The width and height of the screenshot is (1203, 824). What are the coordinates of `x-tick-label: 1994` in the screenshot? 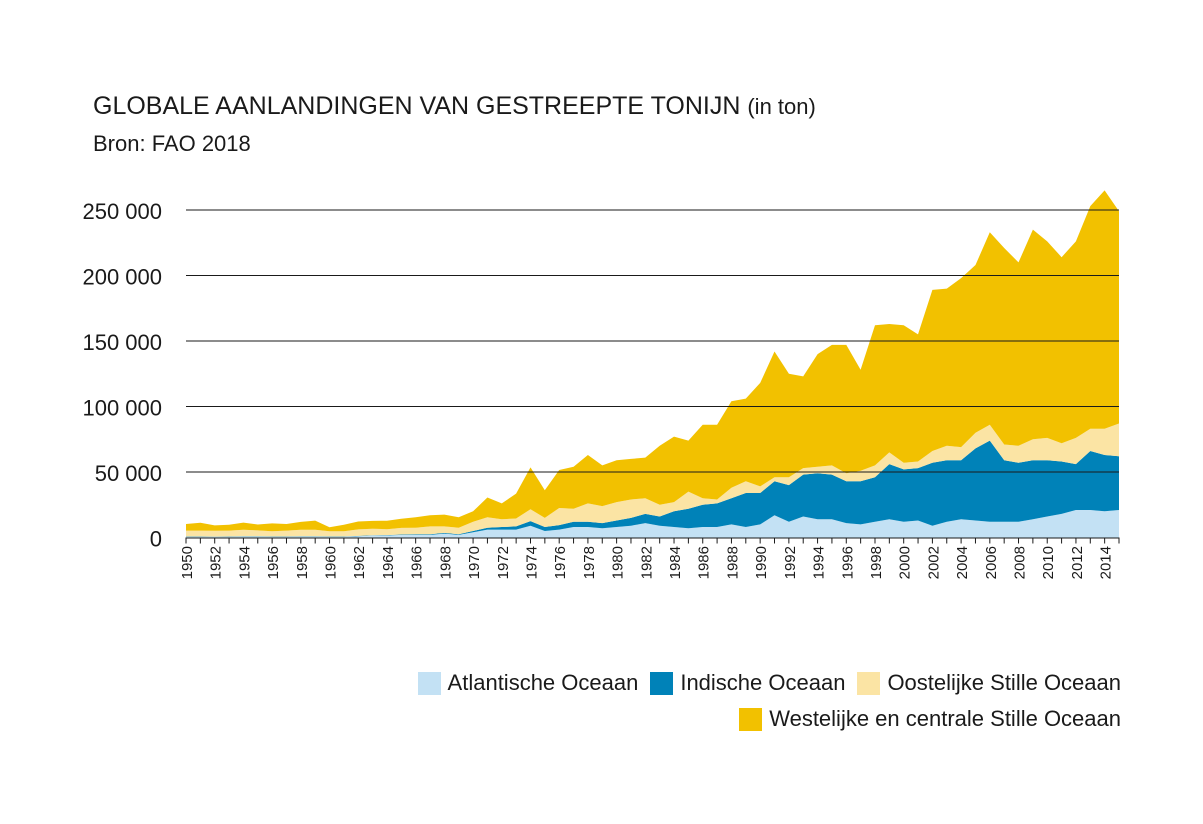 It's located at (819, 562).